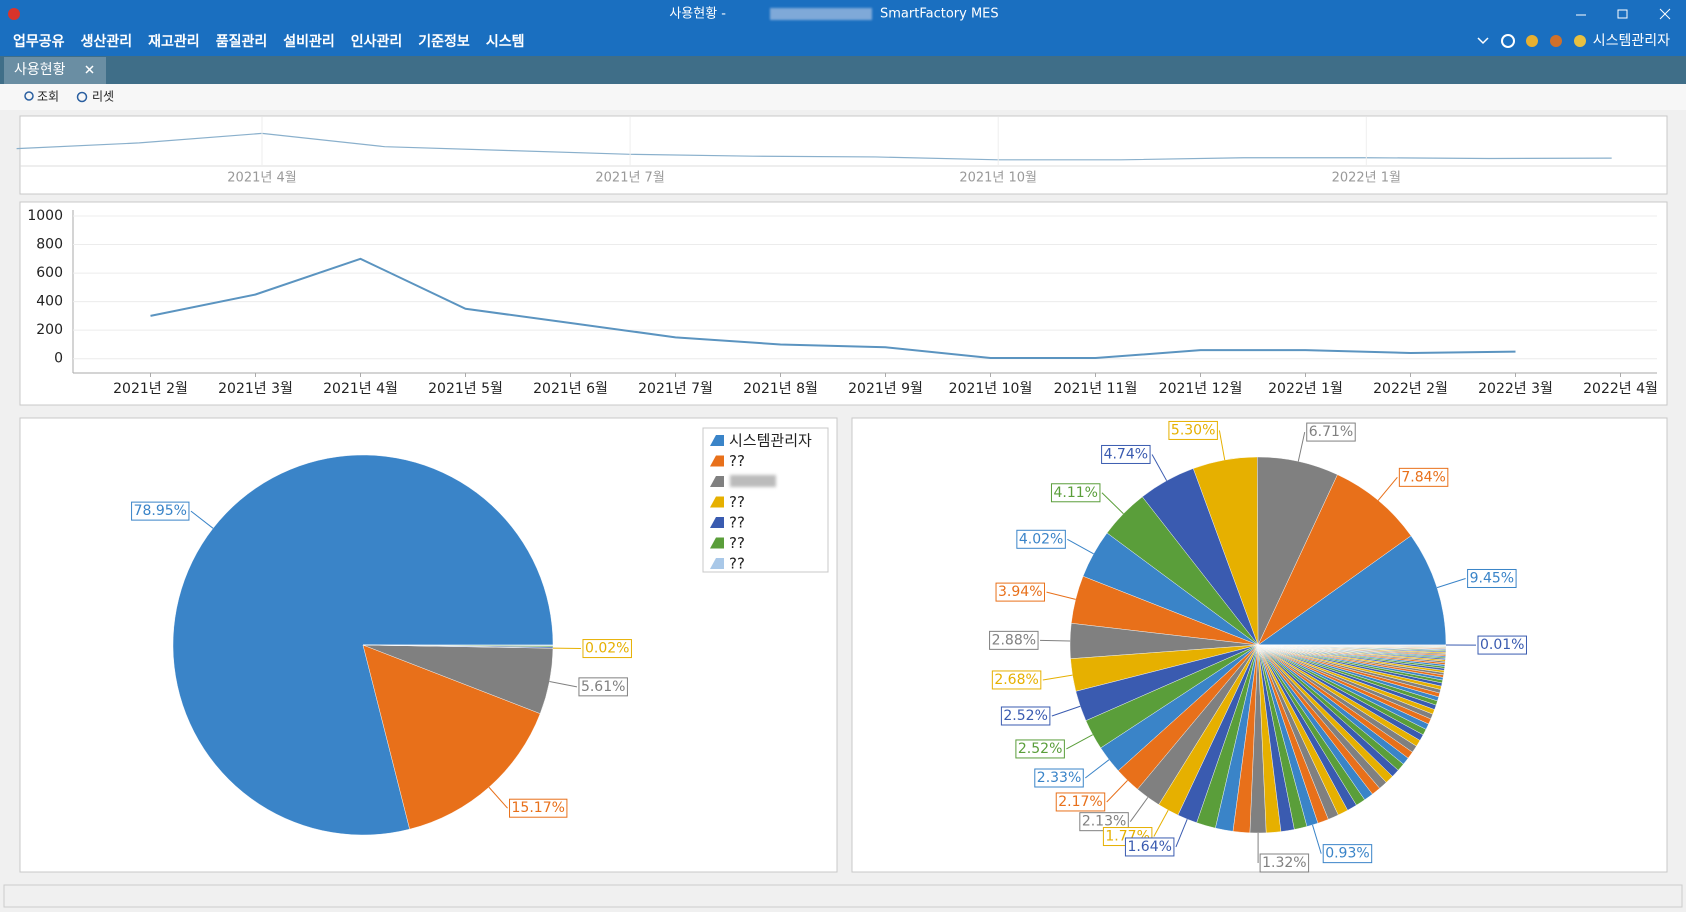 The image size is (1686, 912). Describe the element at coordinates (49, 330) in the screenshot. I see `y-tick-label: 200` at that location.